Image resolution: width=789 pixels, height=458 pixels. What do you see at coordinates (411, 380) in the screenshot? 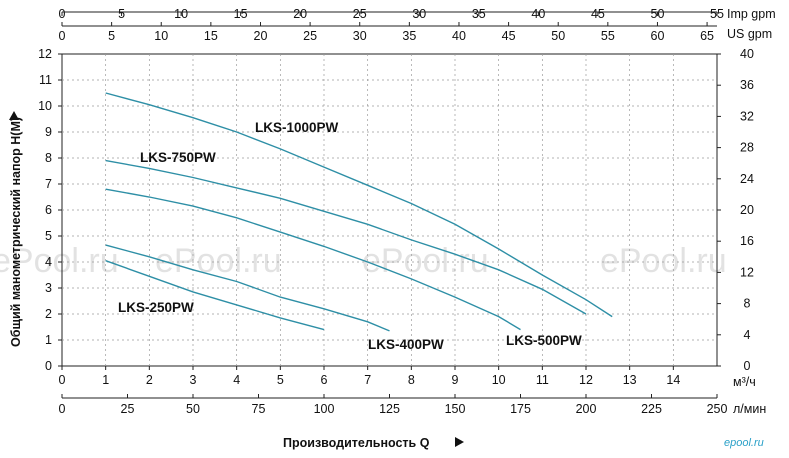
I see `x-tick-label: 8` at bounding box center [411, 380].